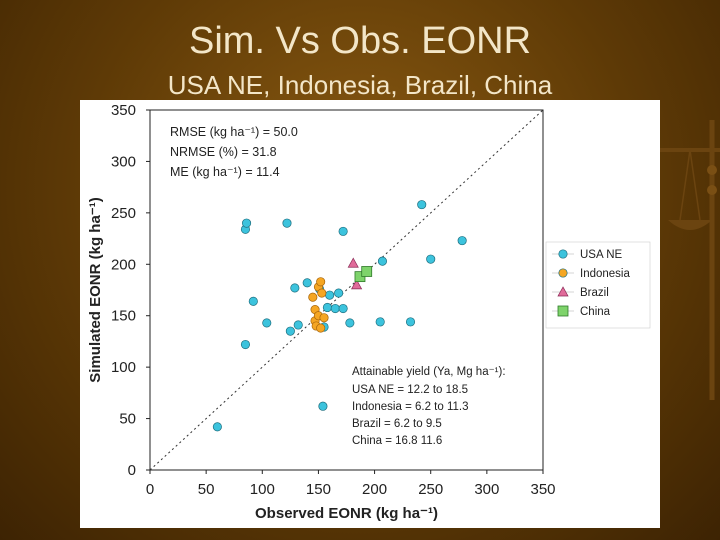 This screenshot has height=540, width=720. Describe the element at coordinates (234, 132) in the screenshot. I see `stats-line: RMSE (kg ha⁻¹) = 50.0` at that location.